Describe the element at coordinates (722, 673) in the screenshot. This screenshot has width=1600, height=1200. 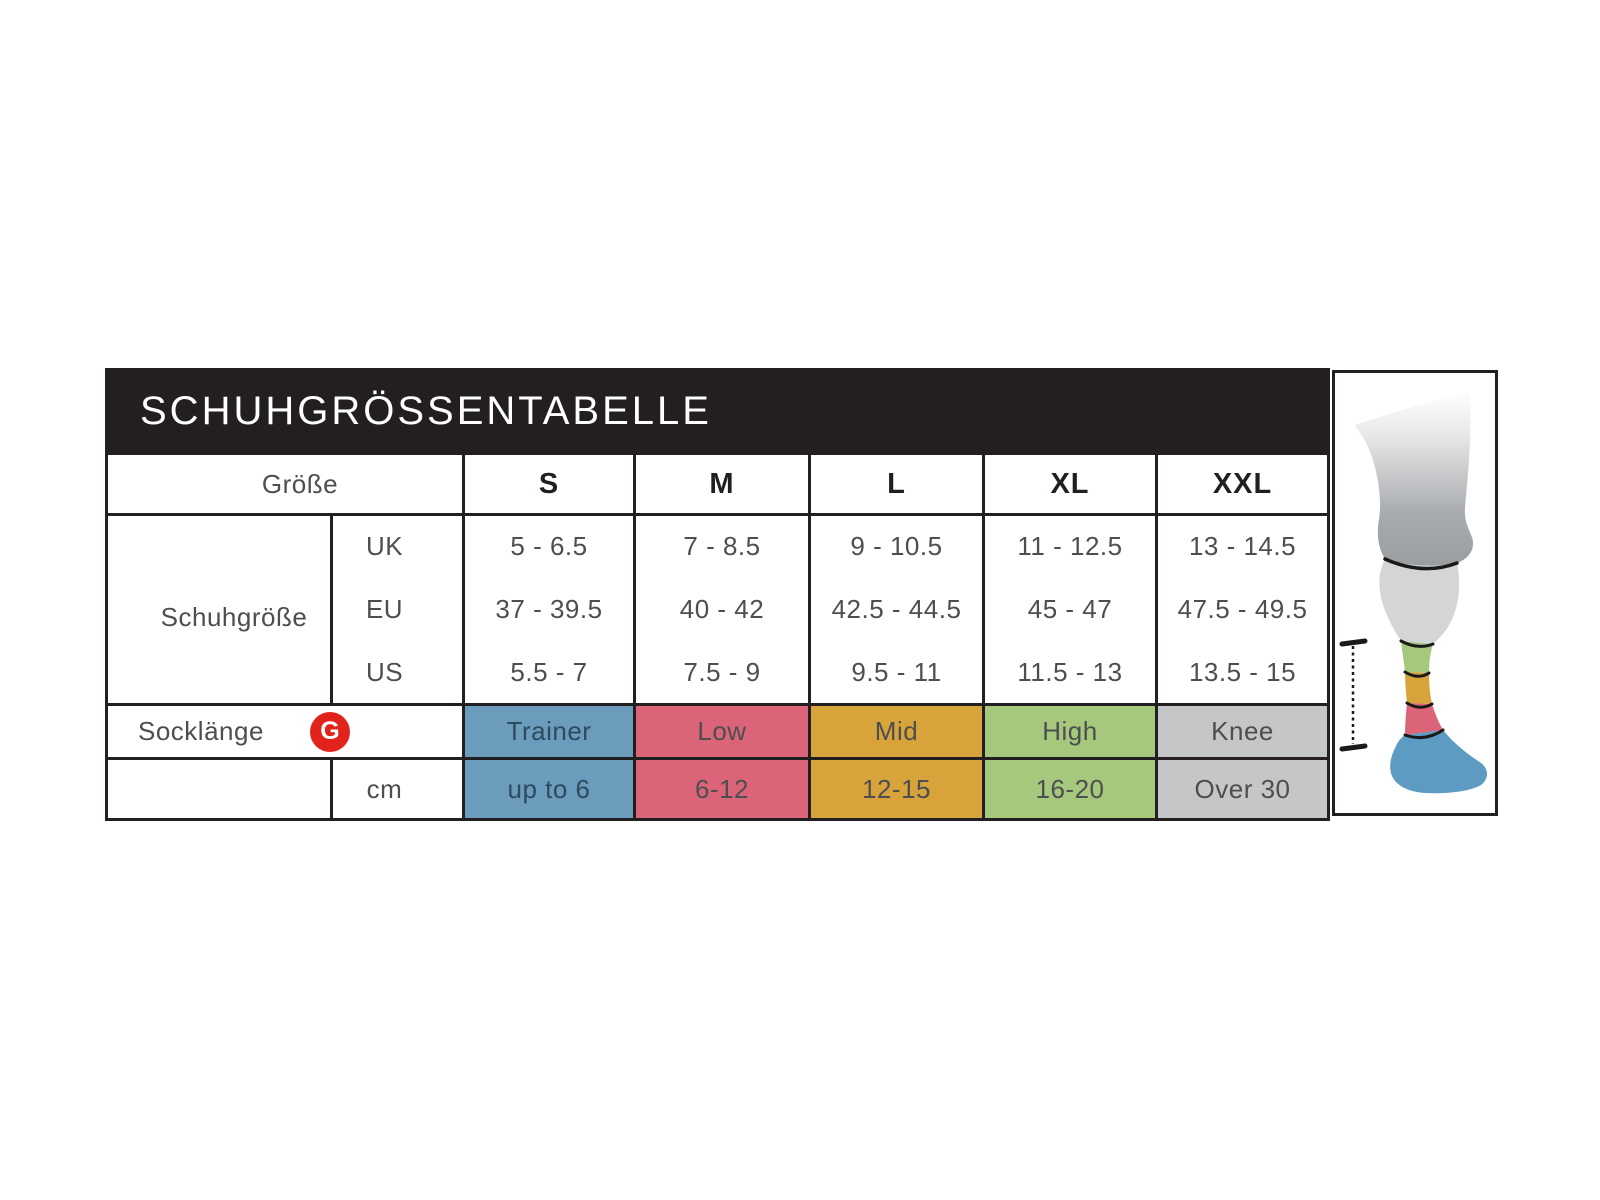
I see `value-cell: 7.5 - 9` at that location.